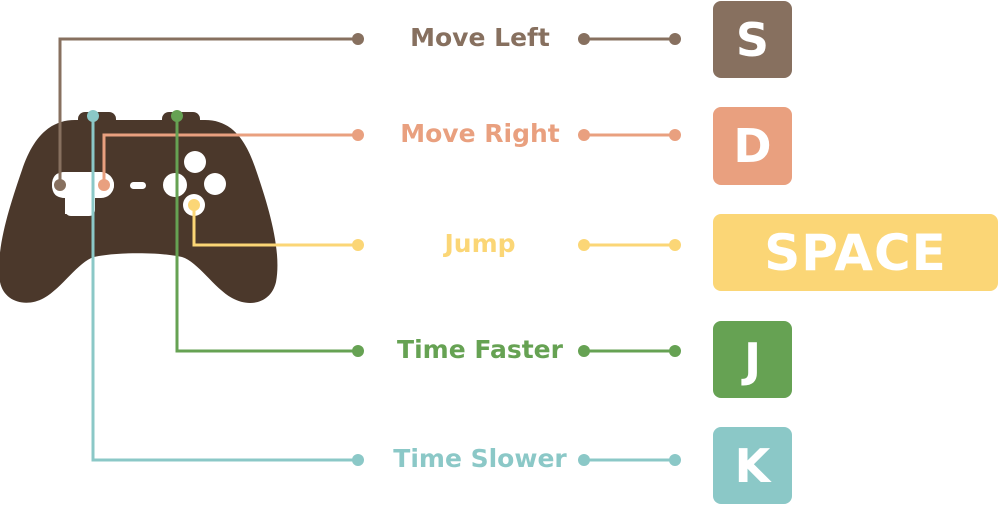 The image size is (1000, 506). What do you see at coordinates (80, 194) in the screenshot?
I see `dpad-vertical` at bounding box center [80, 194].